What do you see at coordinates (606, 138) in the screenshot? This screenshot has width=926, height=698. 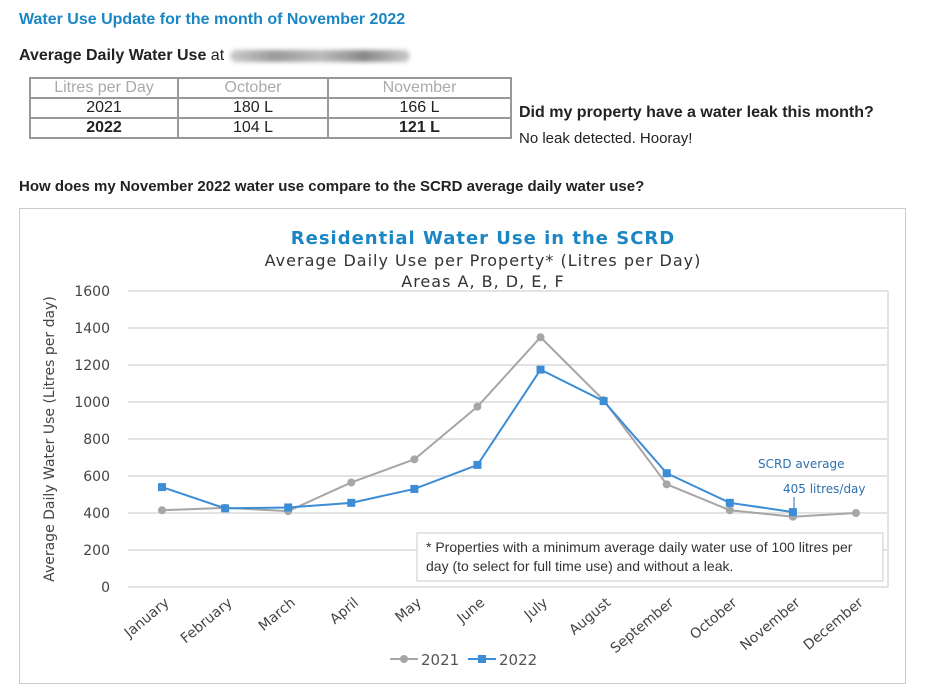 I see `leak-answer: No leak detected. Hooray!` at bounding box center [606, 138].